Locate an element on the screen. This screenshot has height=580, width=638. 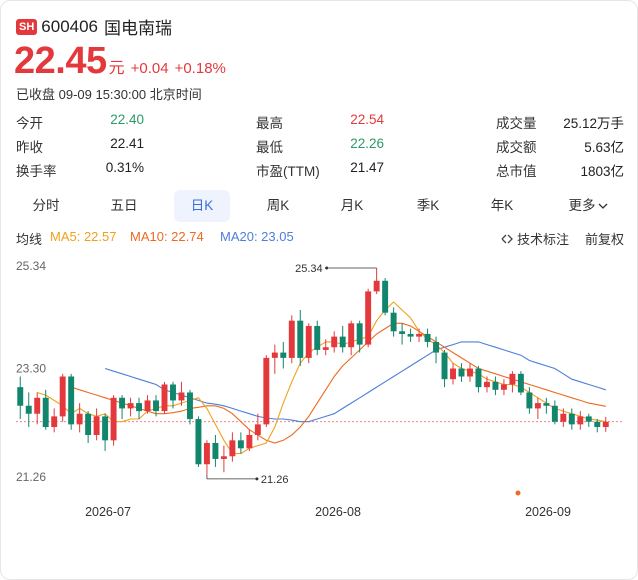
price-change: +0.04 is located at coordinates (149, 68).